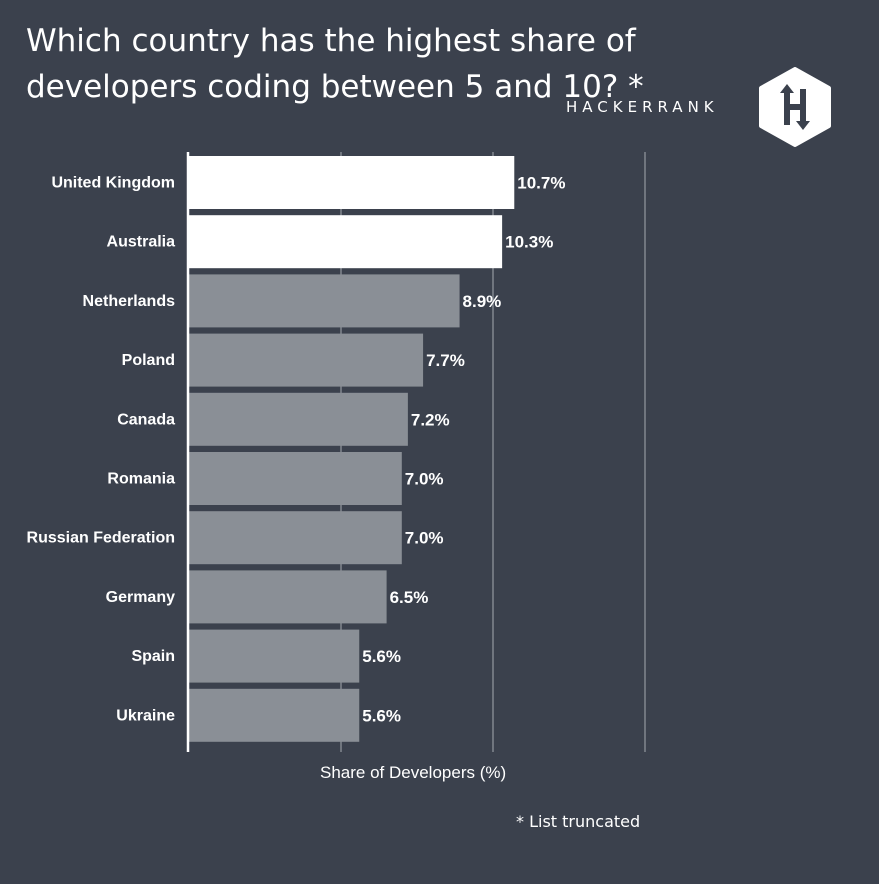 This screenshot has height=884, width=879. Describe the element at coordinates (529, 242) in the screenshot. I see `value-label: 10.3%` at that location.